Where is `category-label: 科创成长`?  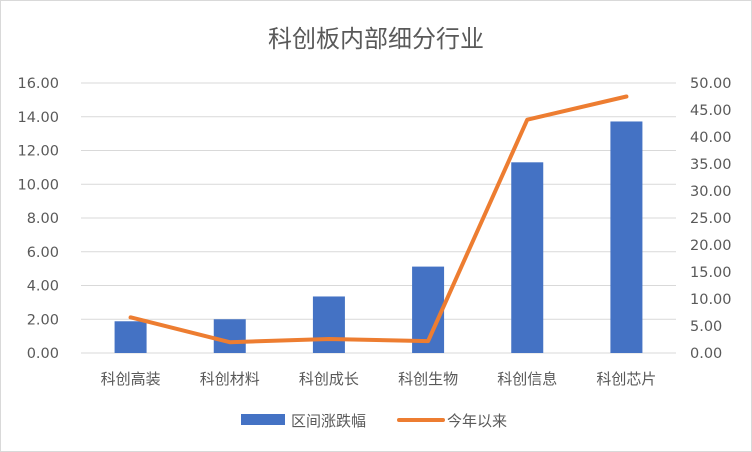
category-label: 科创成长 is located at coordinates (329, 379).